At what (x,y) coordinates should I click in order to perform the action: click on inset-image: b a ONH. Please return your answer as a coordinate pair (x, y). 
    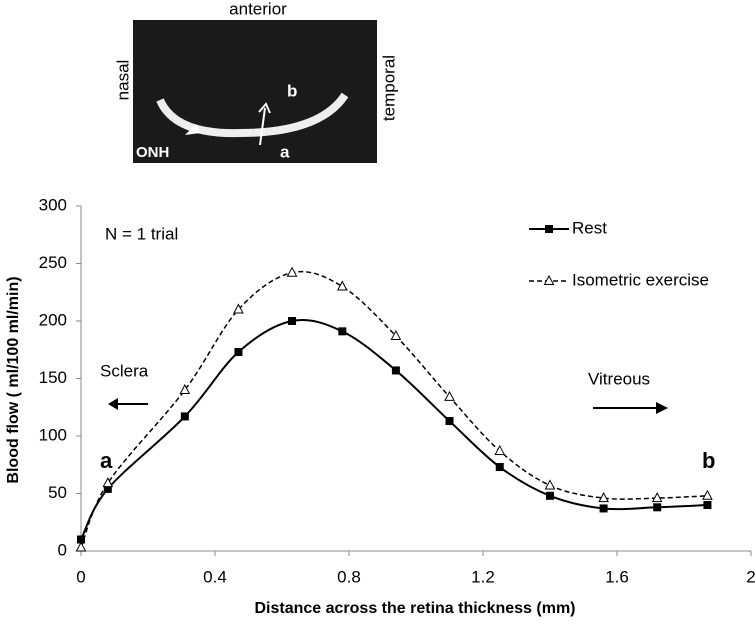
    Looking at the image, I should click on (255, 91).